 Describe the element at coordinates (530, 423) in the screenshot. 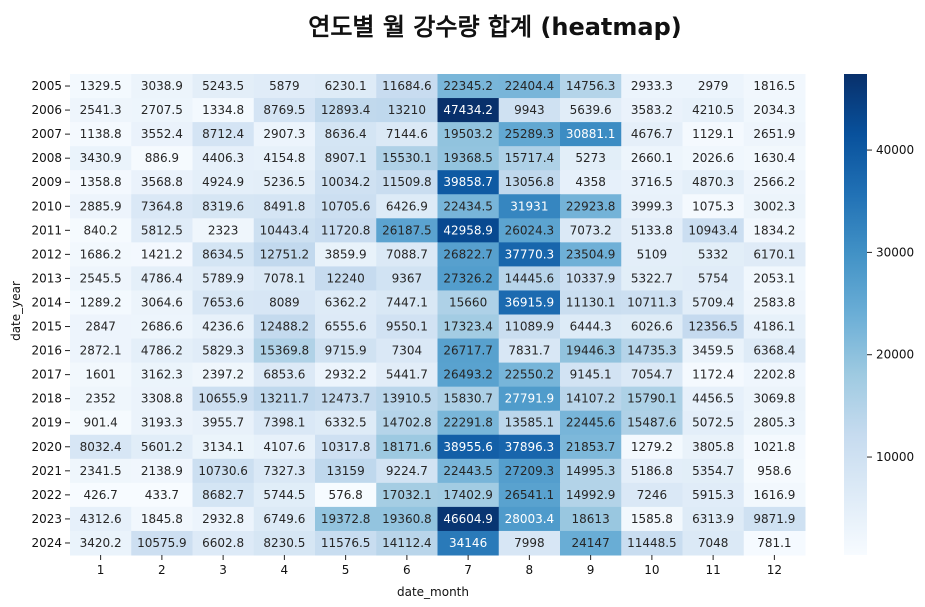

I see `cell-value-label: 13585.1` at that location.